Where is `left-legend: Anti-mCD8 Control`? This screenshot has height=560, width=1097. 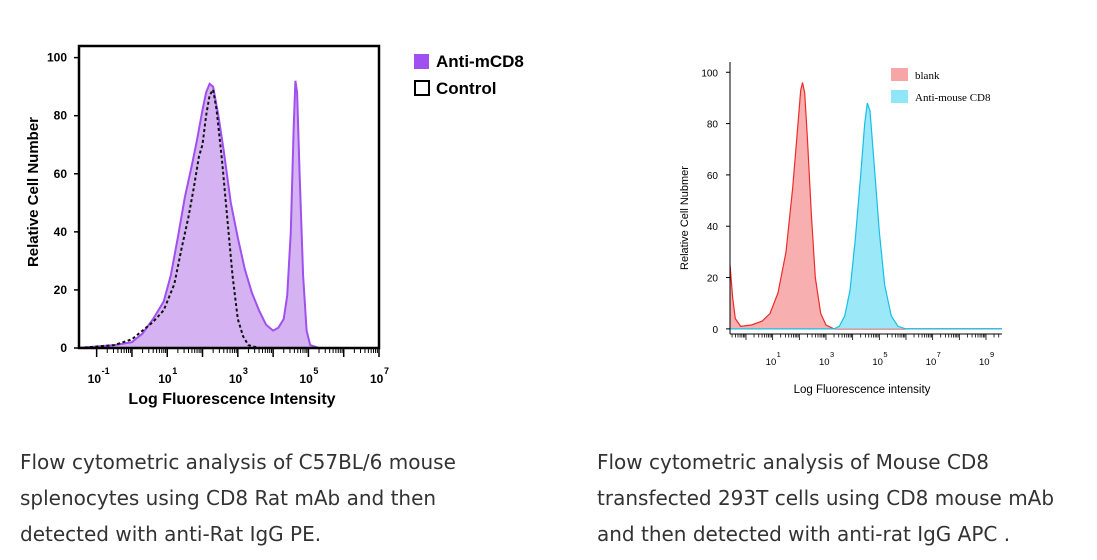
left-legend: Anti-mCD8 Control is located at coordinates (469, 75).